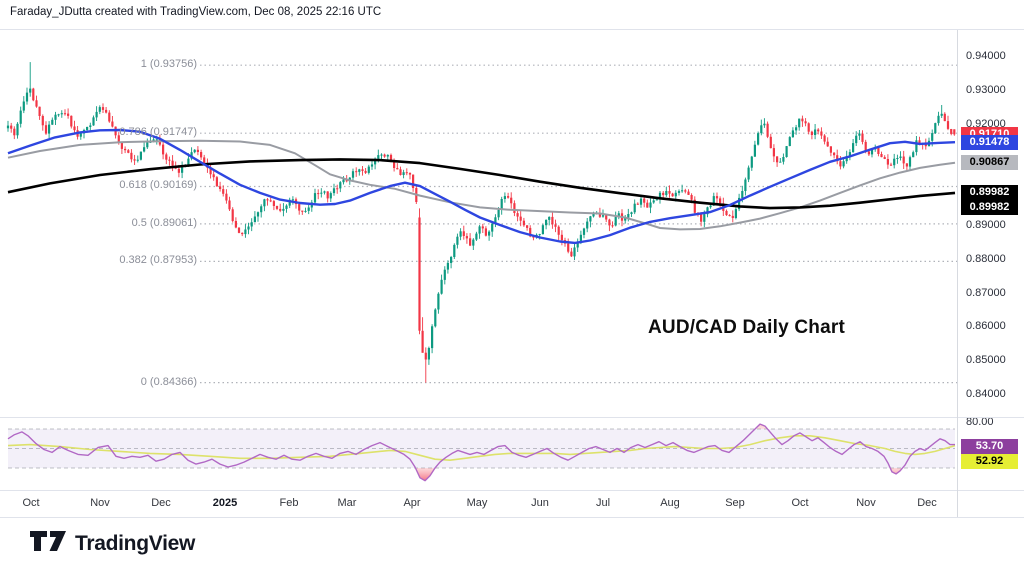 The width and height of the screenshot is (1024, 567). Describe the element at coordinates (512, 29) in the screenshot. I see `header-divider` at that location.